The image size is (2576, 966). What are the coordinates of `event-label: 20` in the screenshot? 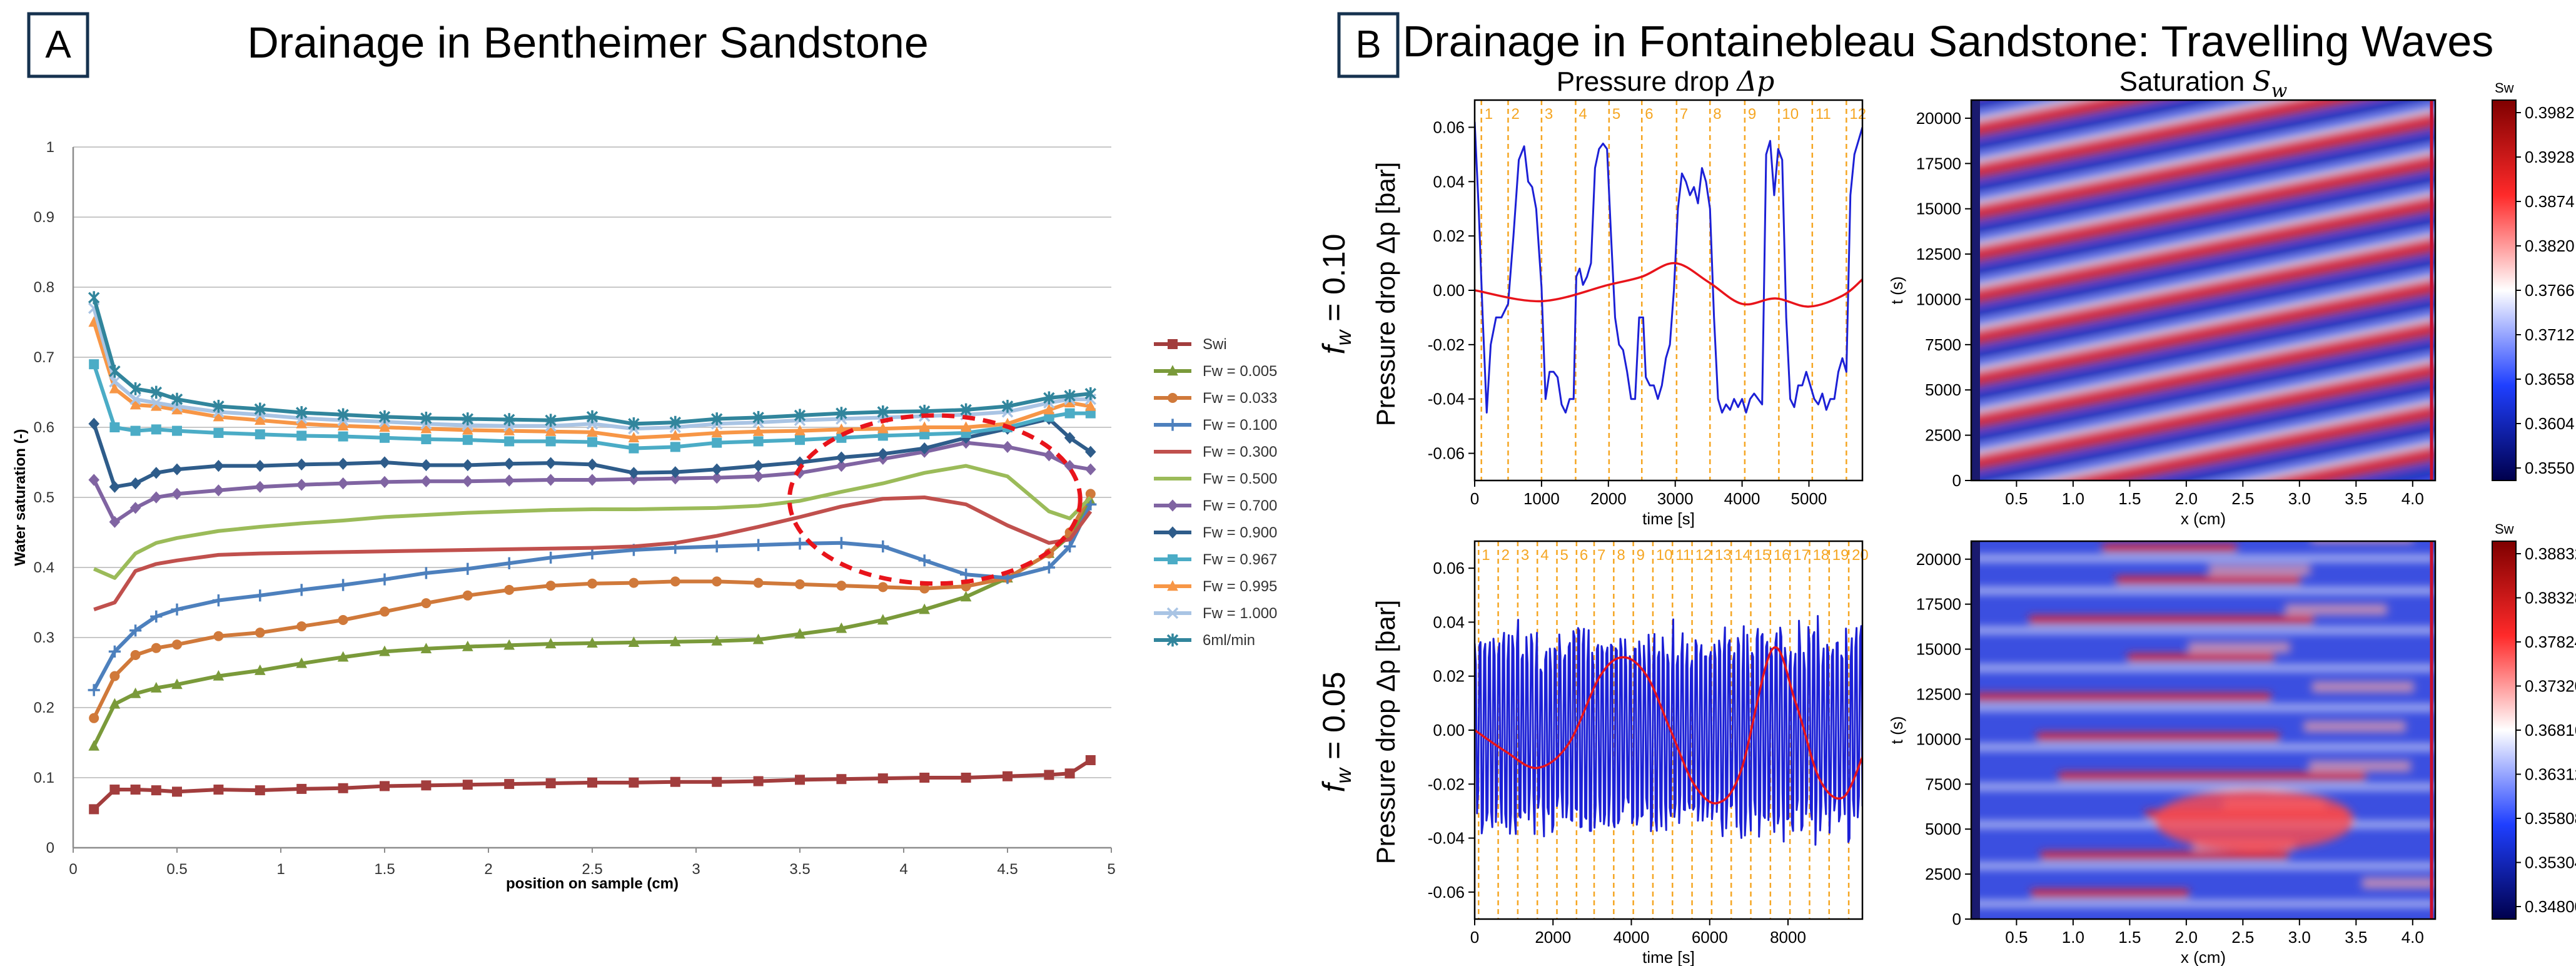 It's located at (1860, 555).